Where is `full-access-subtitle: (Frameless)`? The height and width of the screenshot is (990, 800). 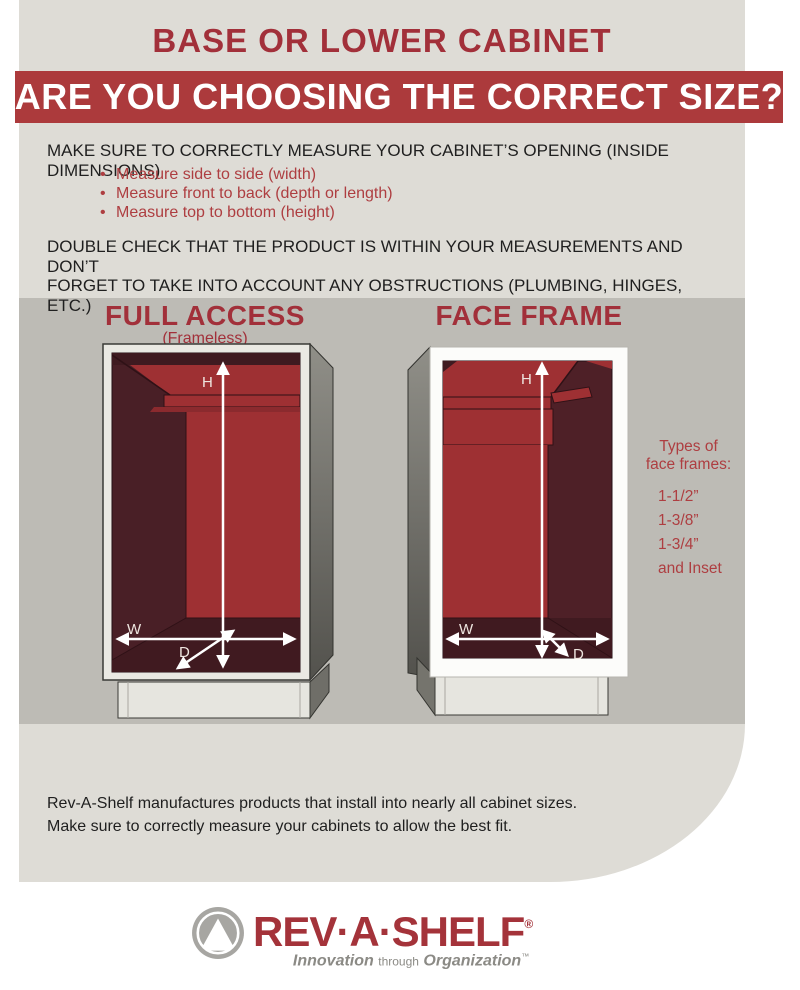 full-access-subtitle: (Frameless) is located at coordinates (205, 338).